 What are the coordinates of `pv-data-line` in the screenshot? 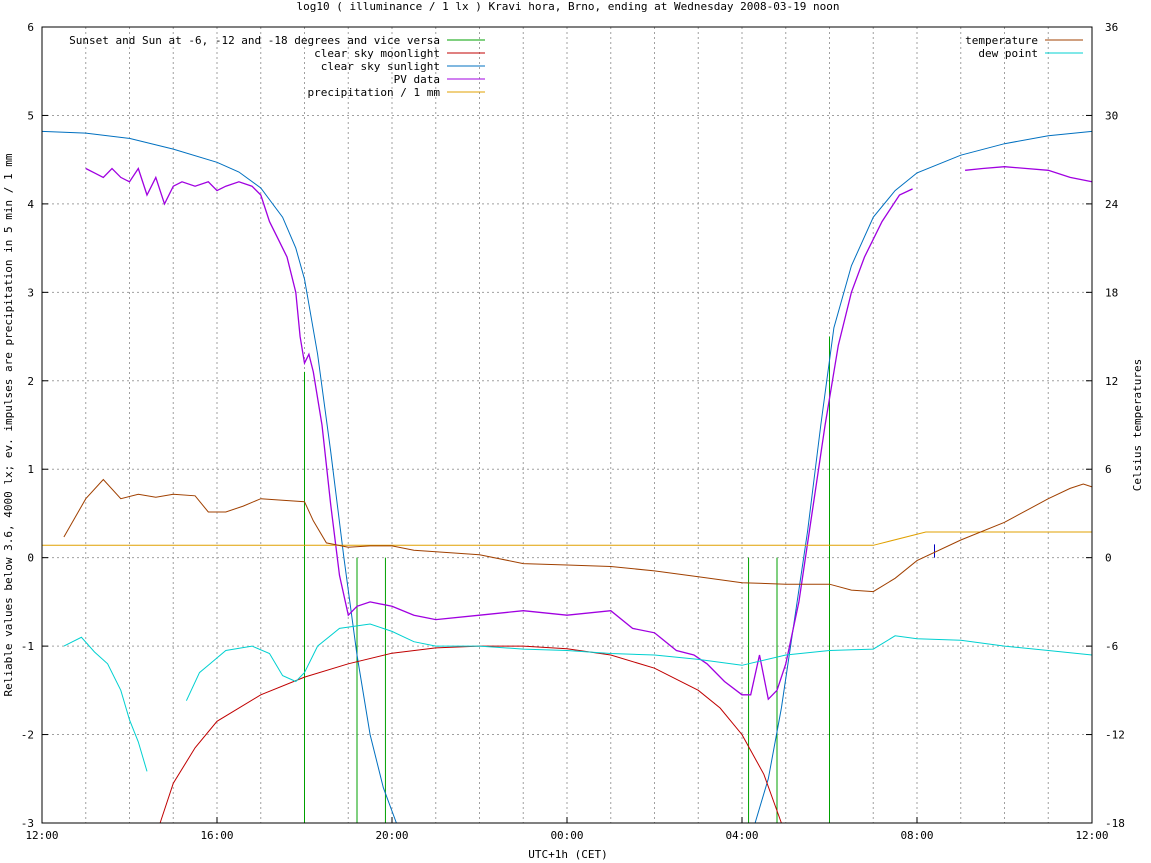 It's located at (1029, 174).